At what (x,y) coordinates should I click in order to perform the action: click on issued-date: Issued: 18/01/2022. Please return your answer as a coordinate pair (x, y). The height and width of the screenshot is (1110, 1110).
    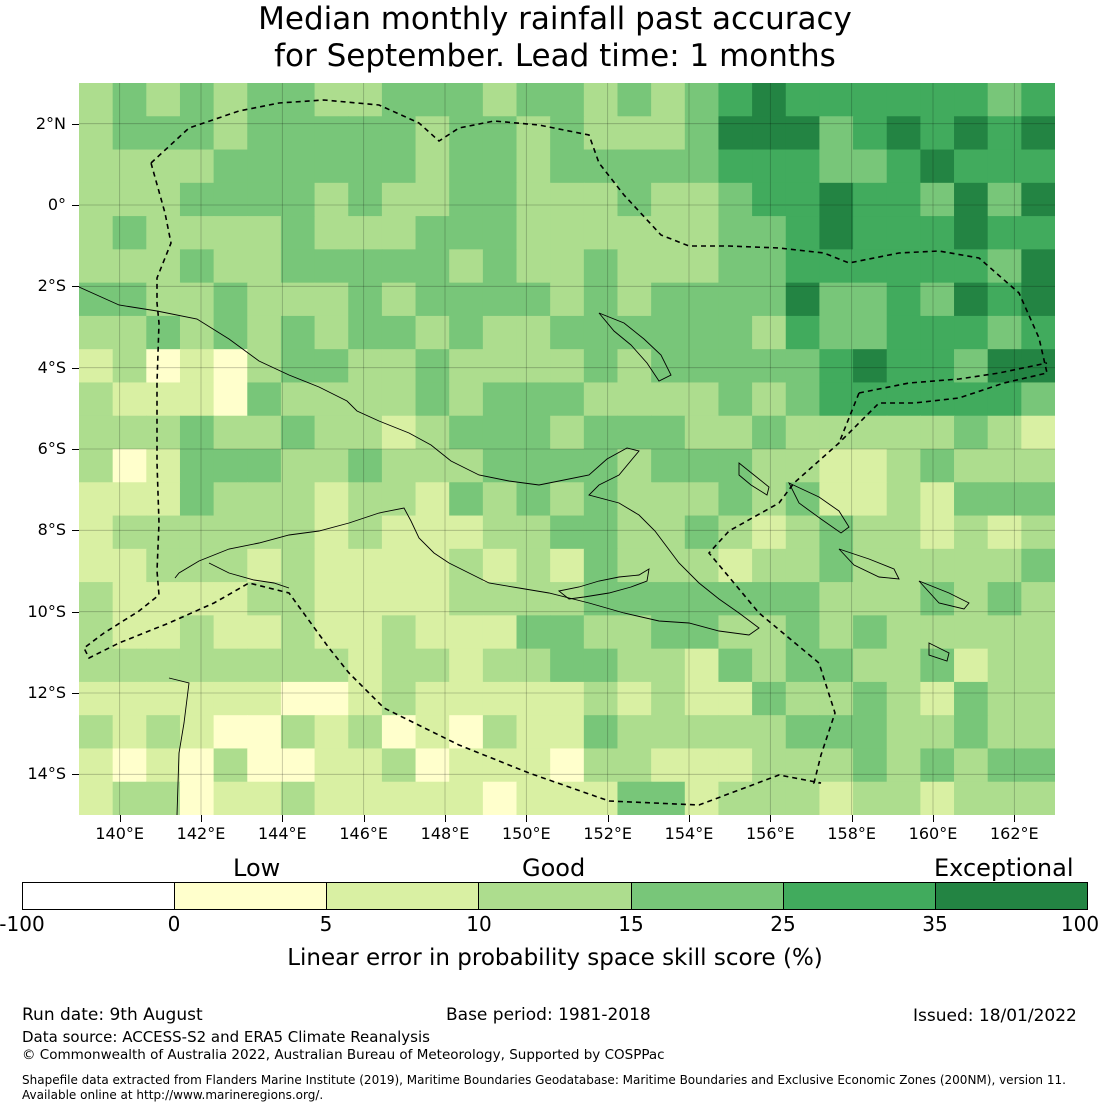
    Looking at the image, I should click on (995, 1016).